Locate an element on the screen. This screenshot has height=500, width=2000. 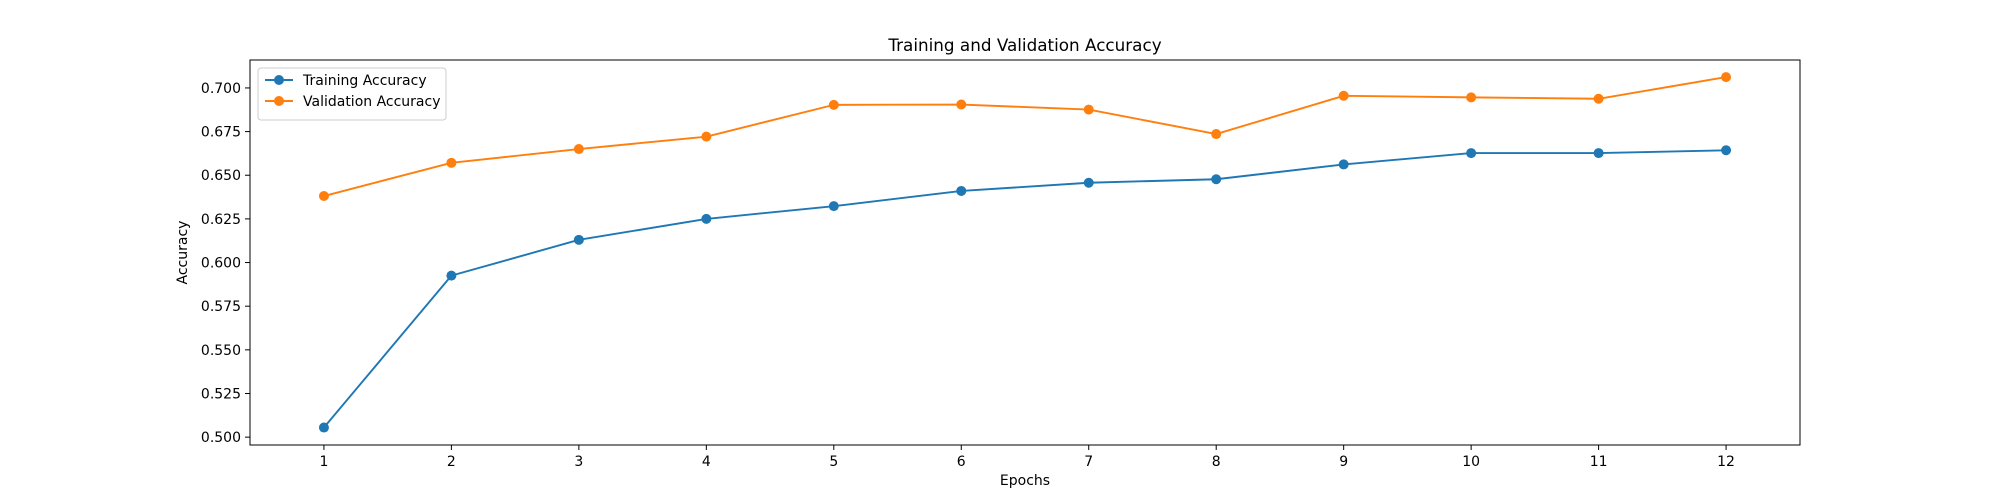
x-tick-label: 8 is located at coordinates (1216, 462).